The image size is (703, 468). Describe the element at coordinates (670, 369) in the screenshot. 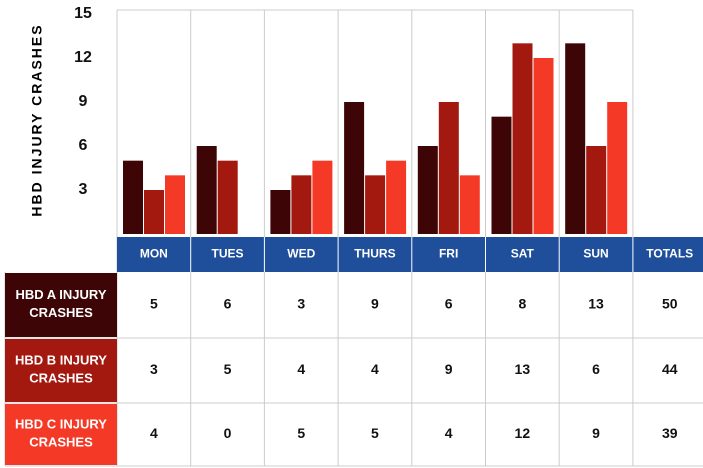

I see `total-cell: 44` at that location.